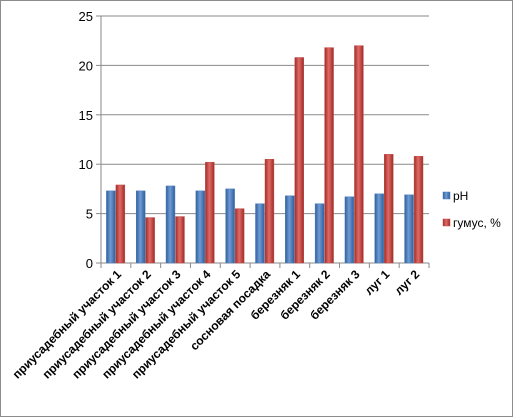  Describe the element at coordinates (471, 209) in the screenshot. I see `legend: pH гумус, %` at that location.